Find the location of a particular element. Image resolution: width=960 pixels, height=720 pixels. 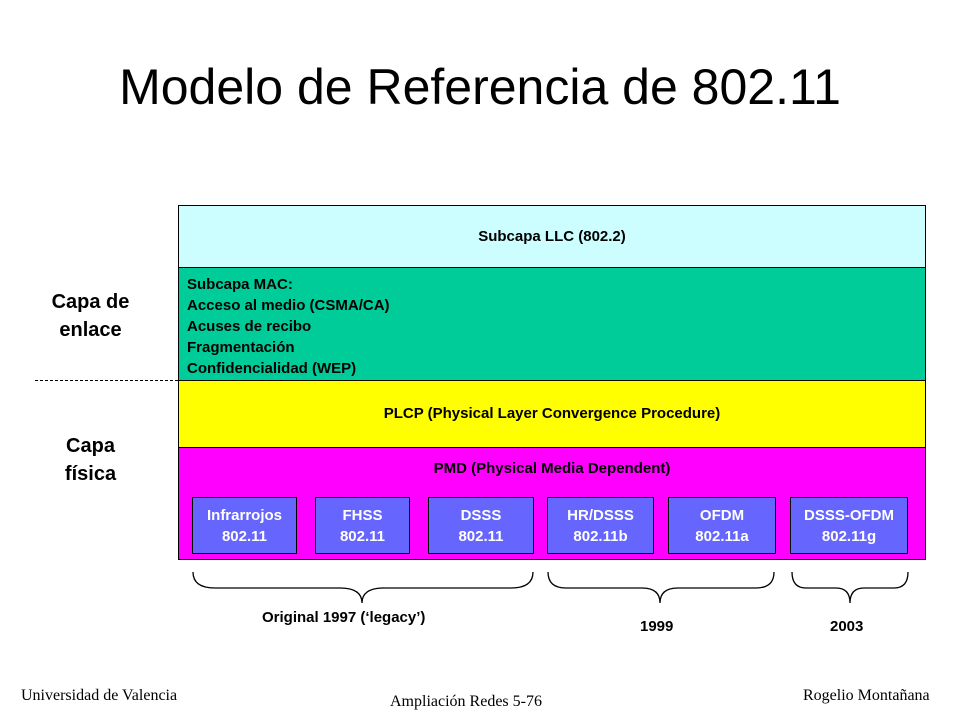

mac-line: Fragmentación is located at coordinates (241, 347).